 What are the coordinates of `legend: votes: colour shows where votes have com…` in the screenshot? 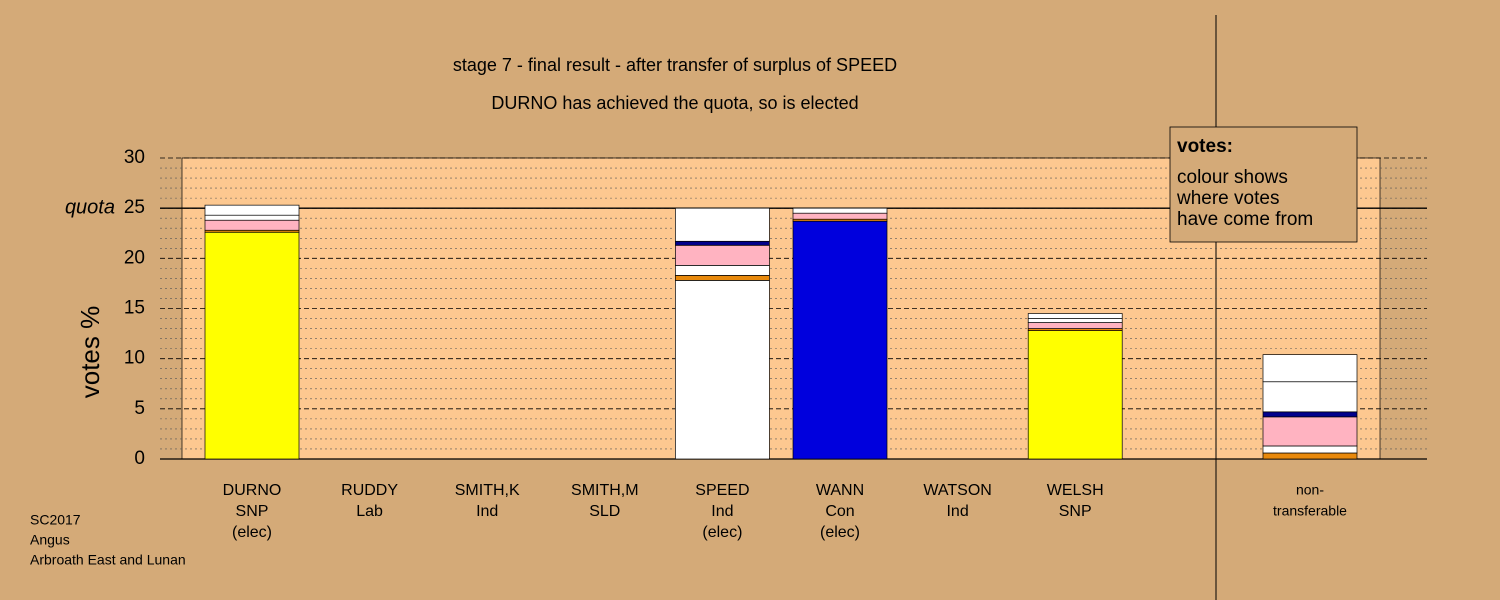 It's located at (1263, 184).